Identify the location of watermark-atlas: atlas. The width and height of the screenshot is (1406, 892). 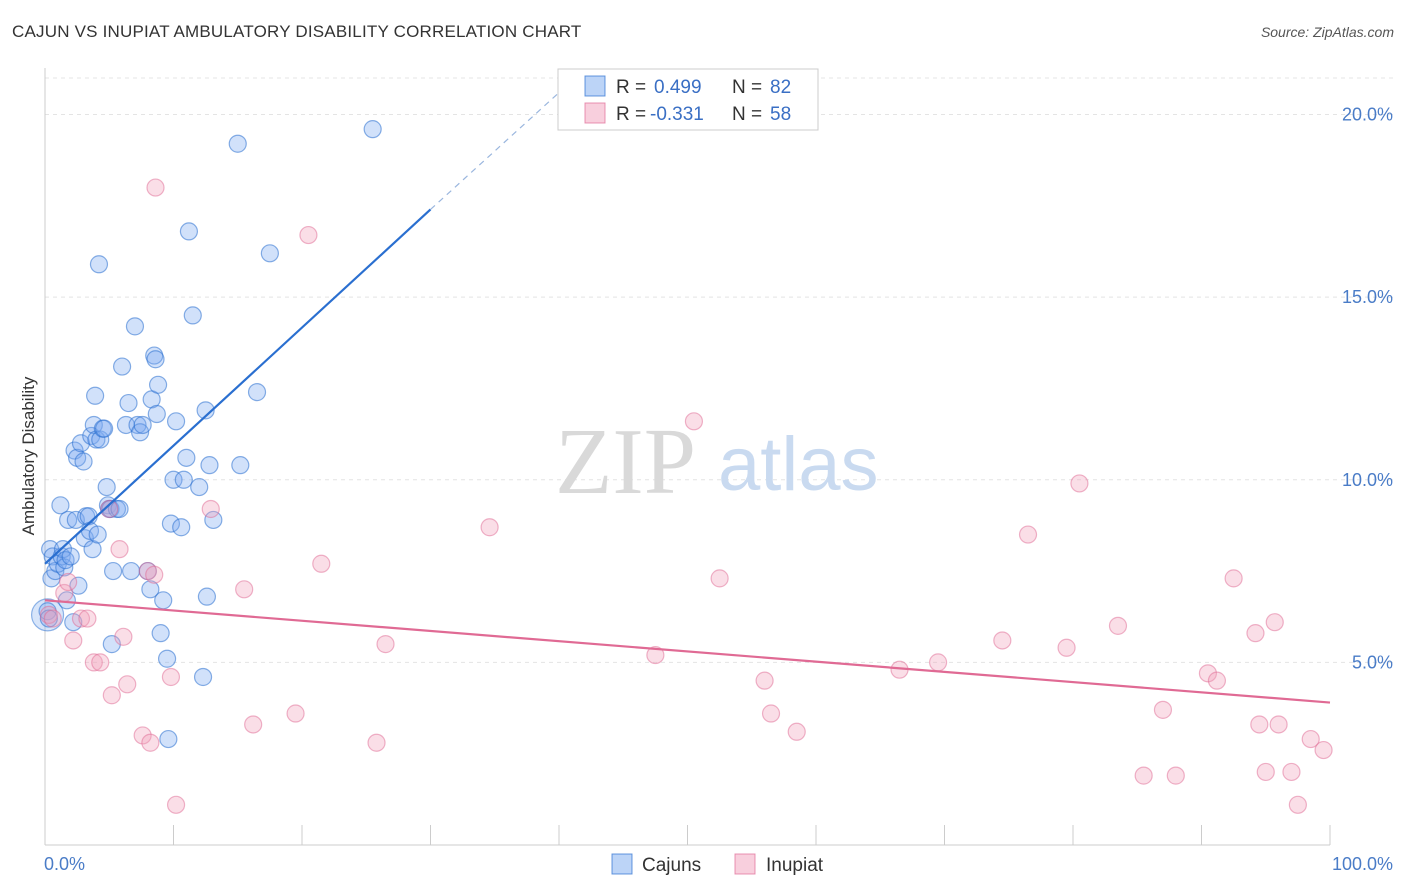
(798, 464).